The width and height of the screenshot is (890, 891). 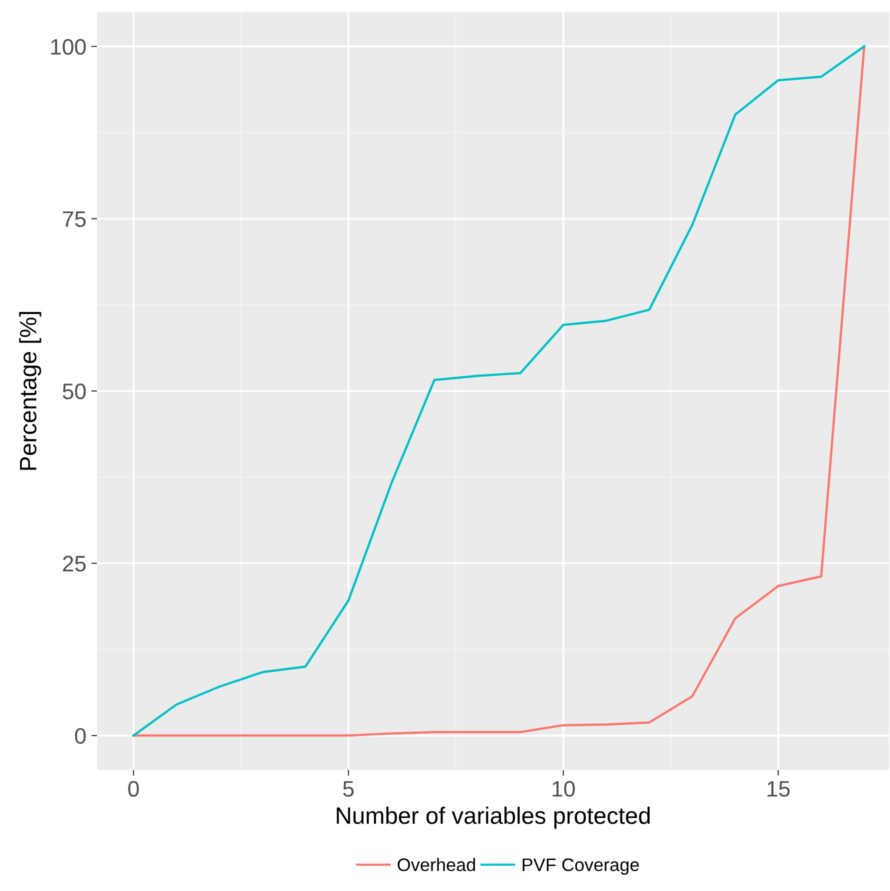 I want to click on x-tick-label: 5, so click(x=348, y=789).